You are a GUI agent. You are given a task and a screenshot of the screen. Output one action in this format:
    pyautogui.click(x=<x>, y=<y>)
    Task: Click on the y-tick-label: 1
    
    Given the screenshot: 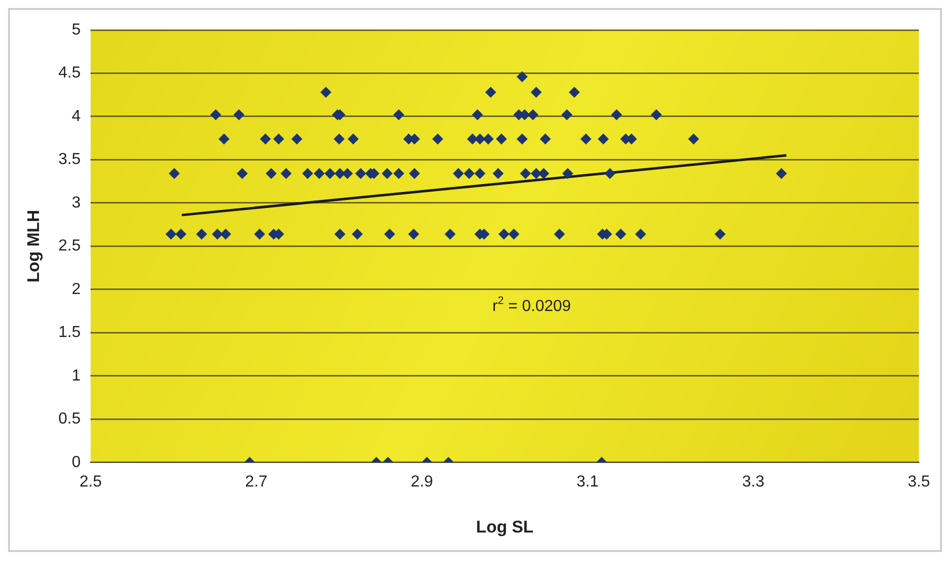 What is the action you would take?
    pyautogui.click(x=76, y=375)
    